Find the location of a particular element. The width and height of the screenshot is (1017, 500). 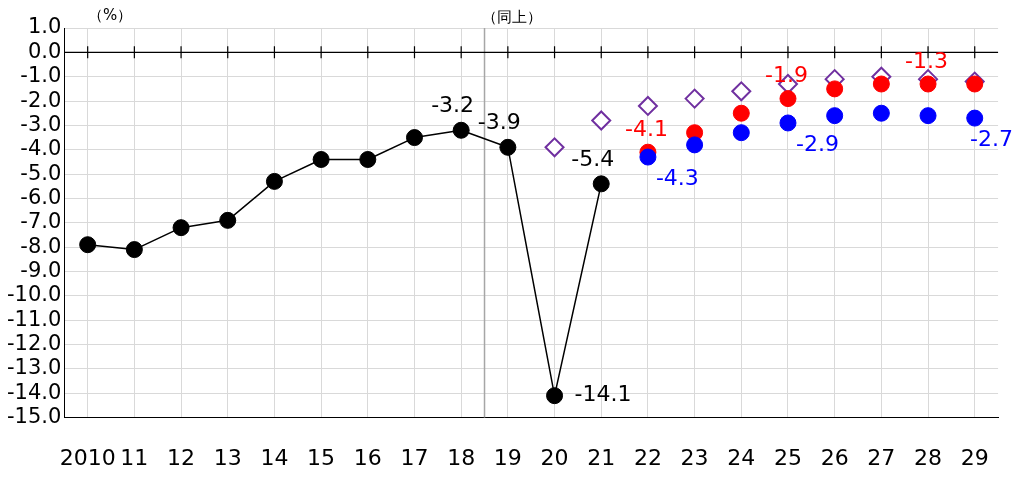

x-tick-label: 16 is located at coordinates (367, 457).